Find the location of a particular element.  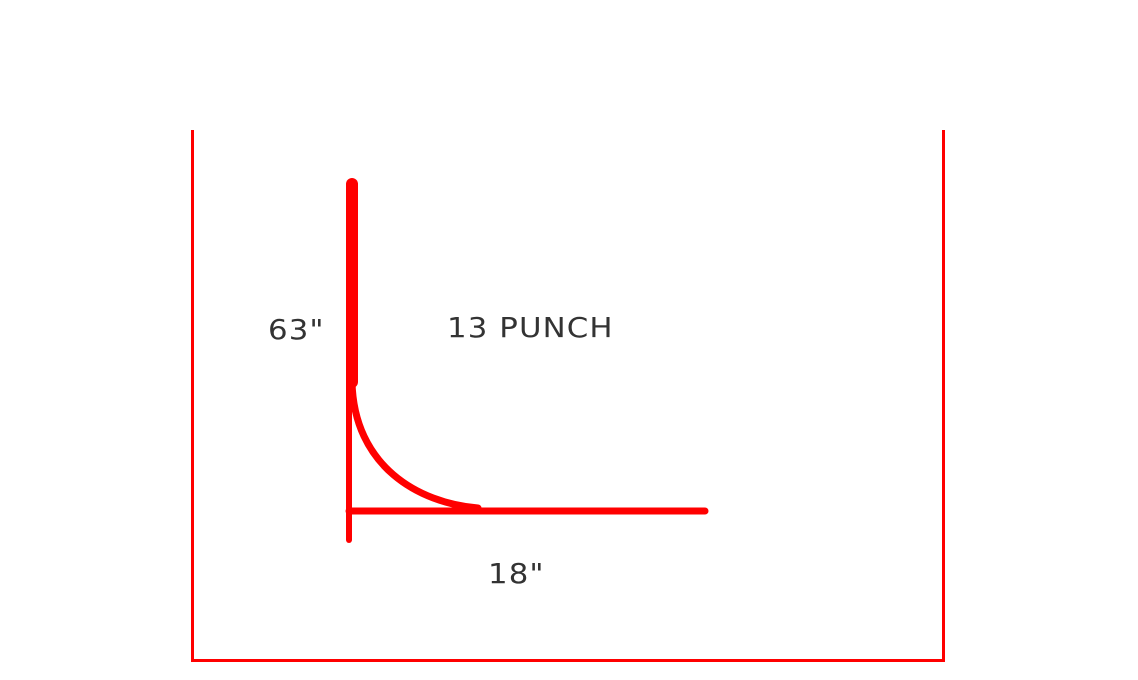

punch-curve is located at coordinates (415, 445).